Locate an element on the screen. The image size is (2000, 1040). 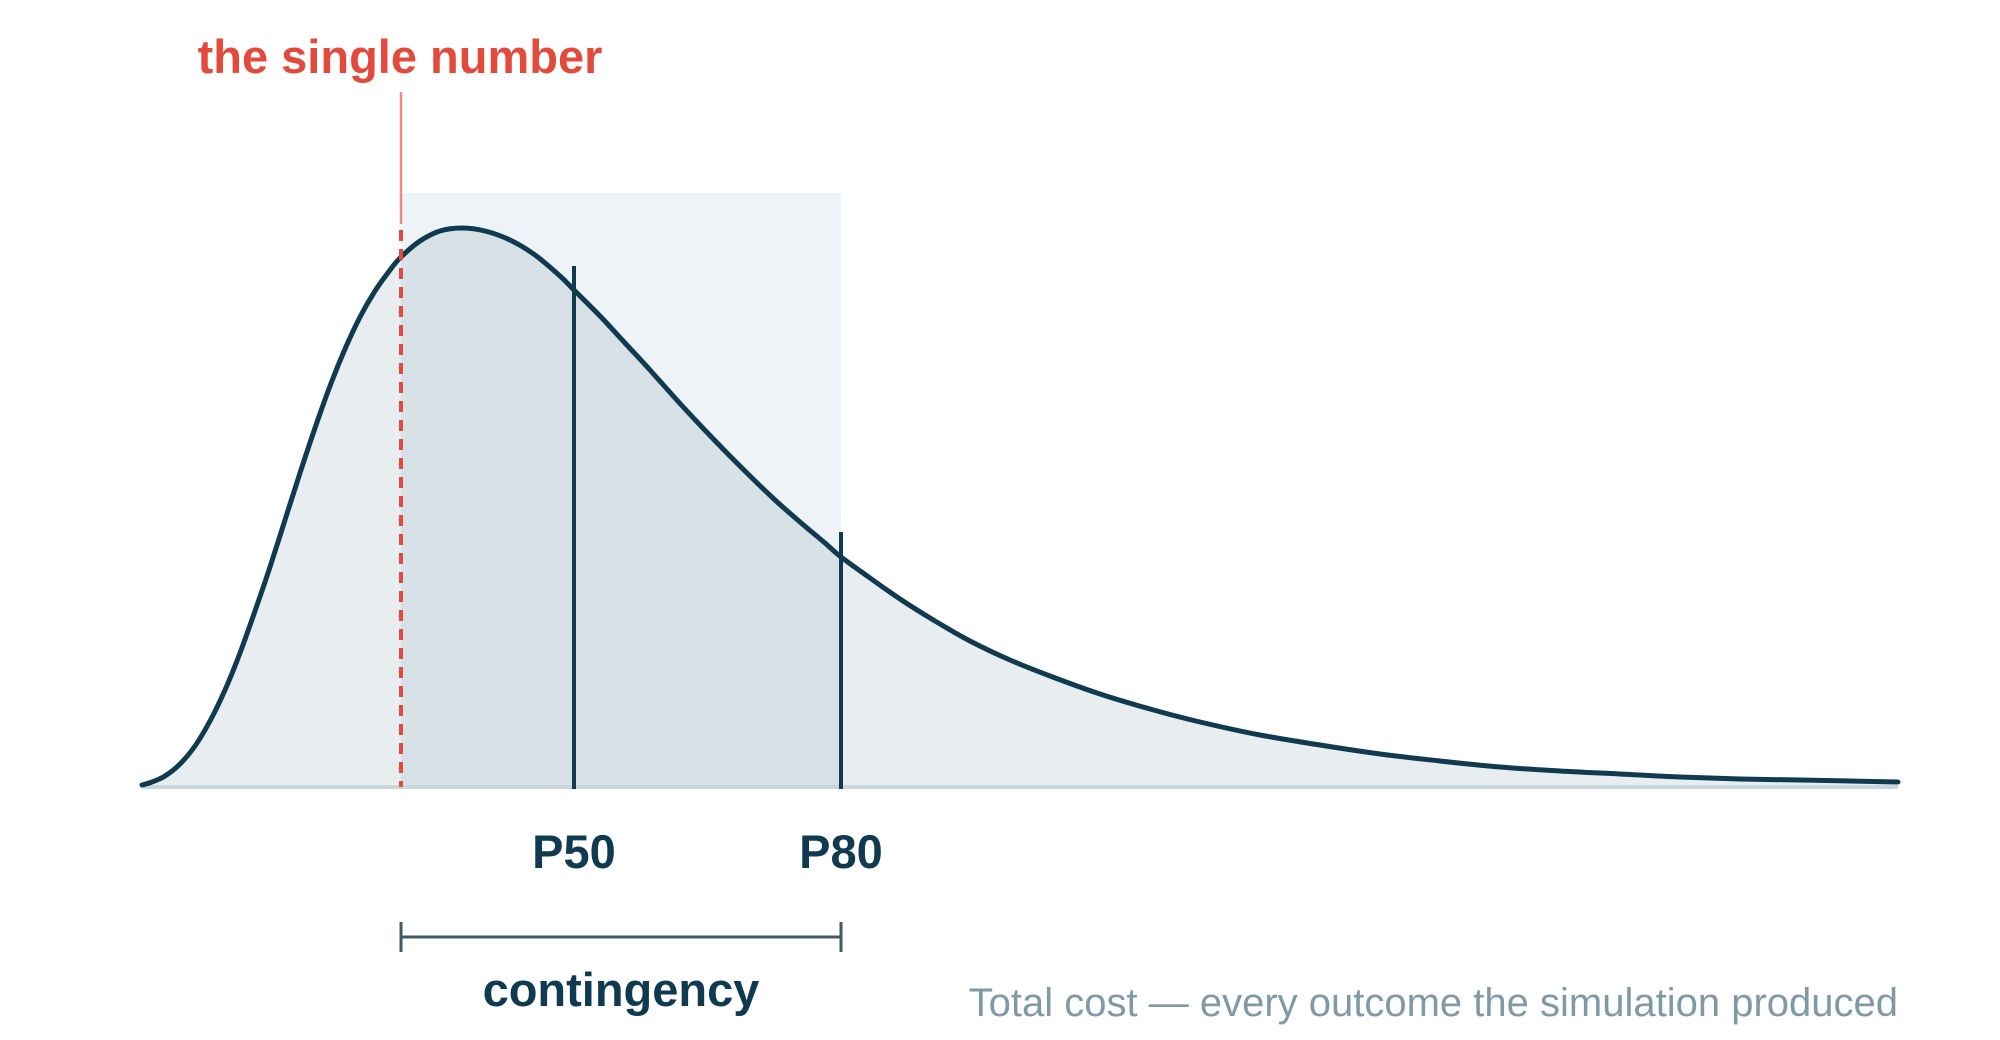
contingency-label: contingency is located at coordinates (621, 989).